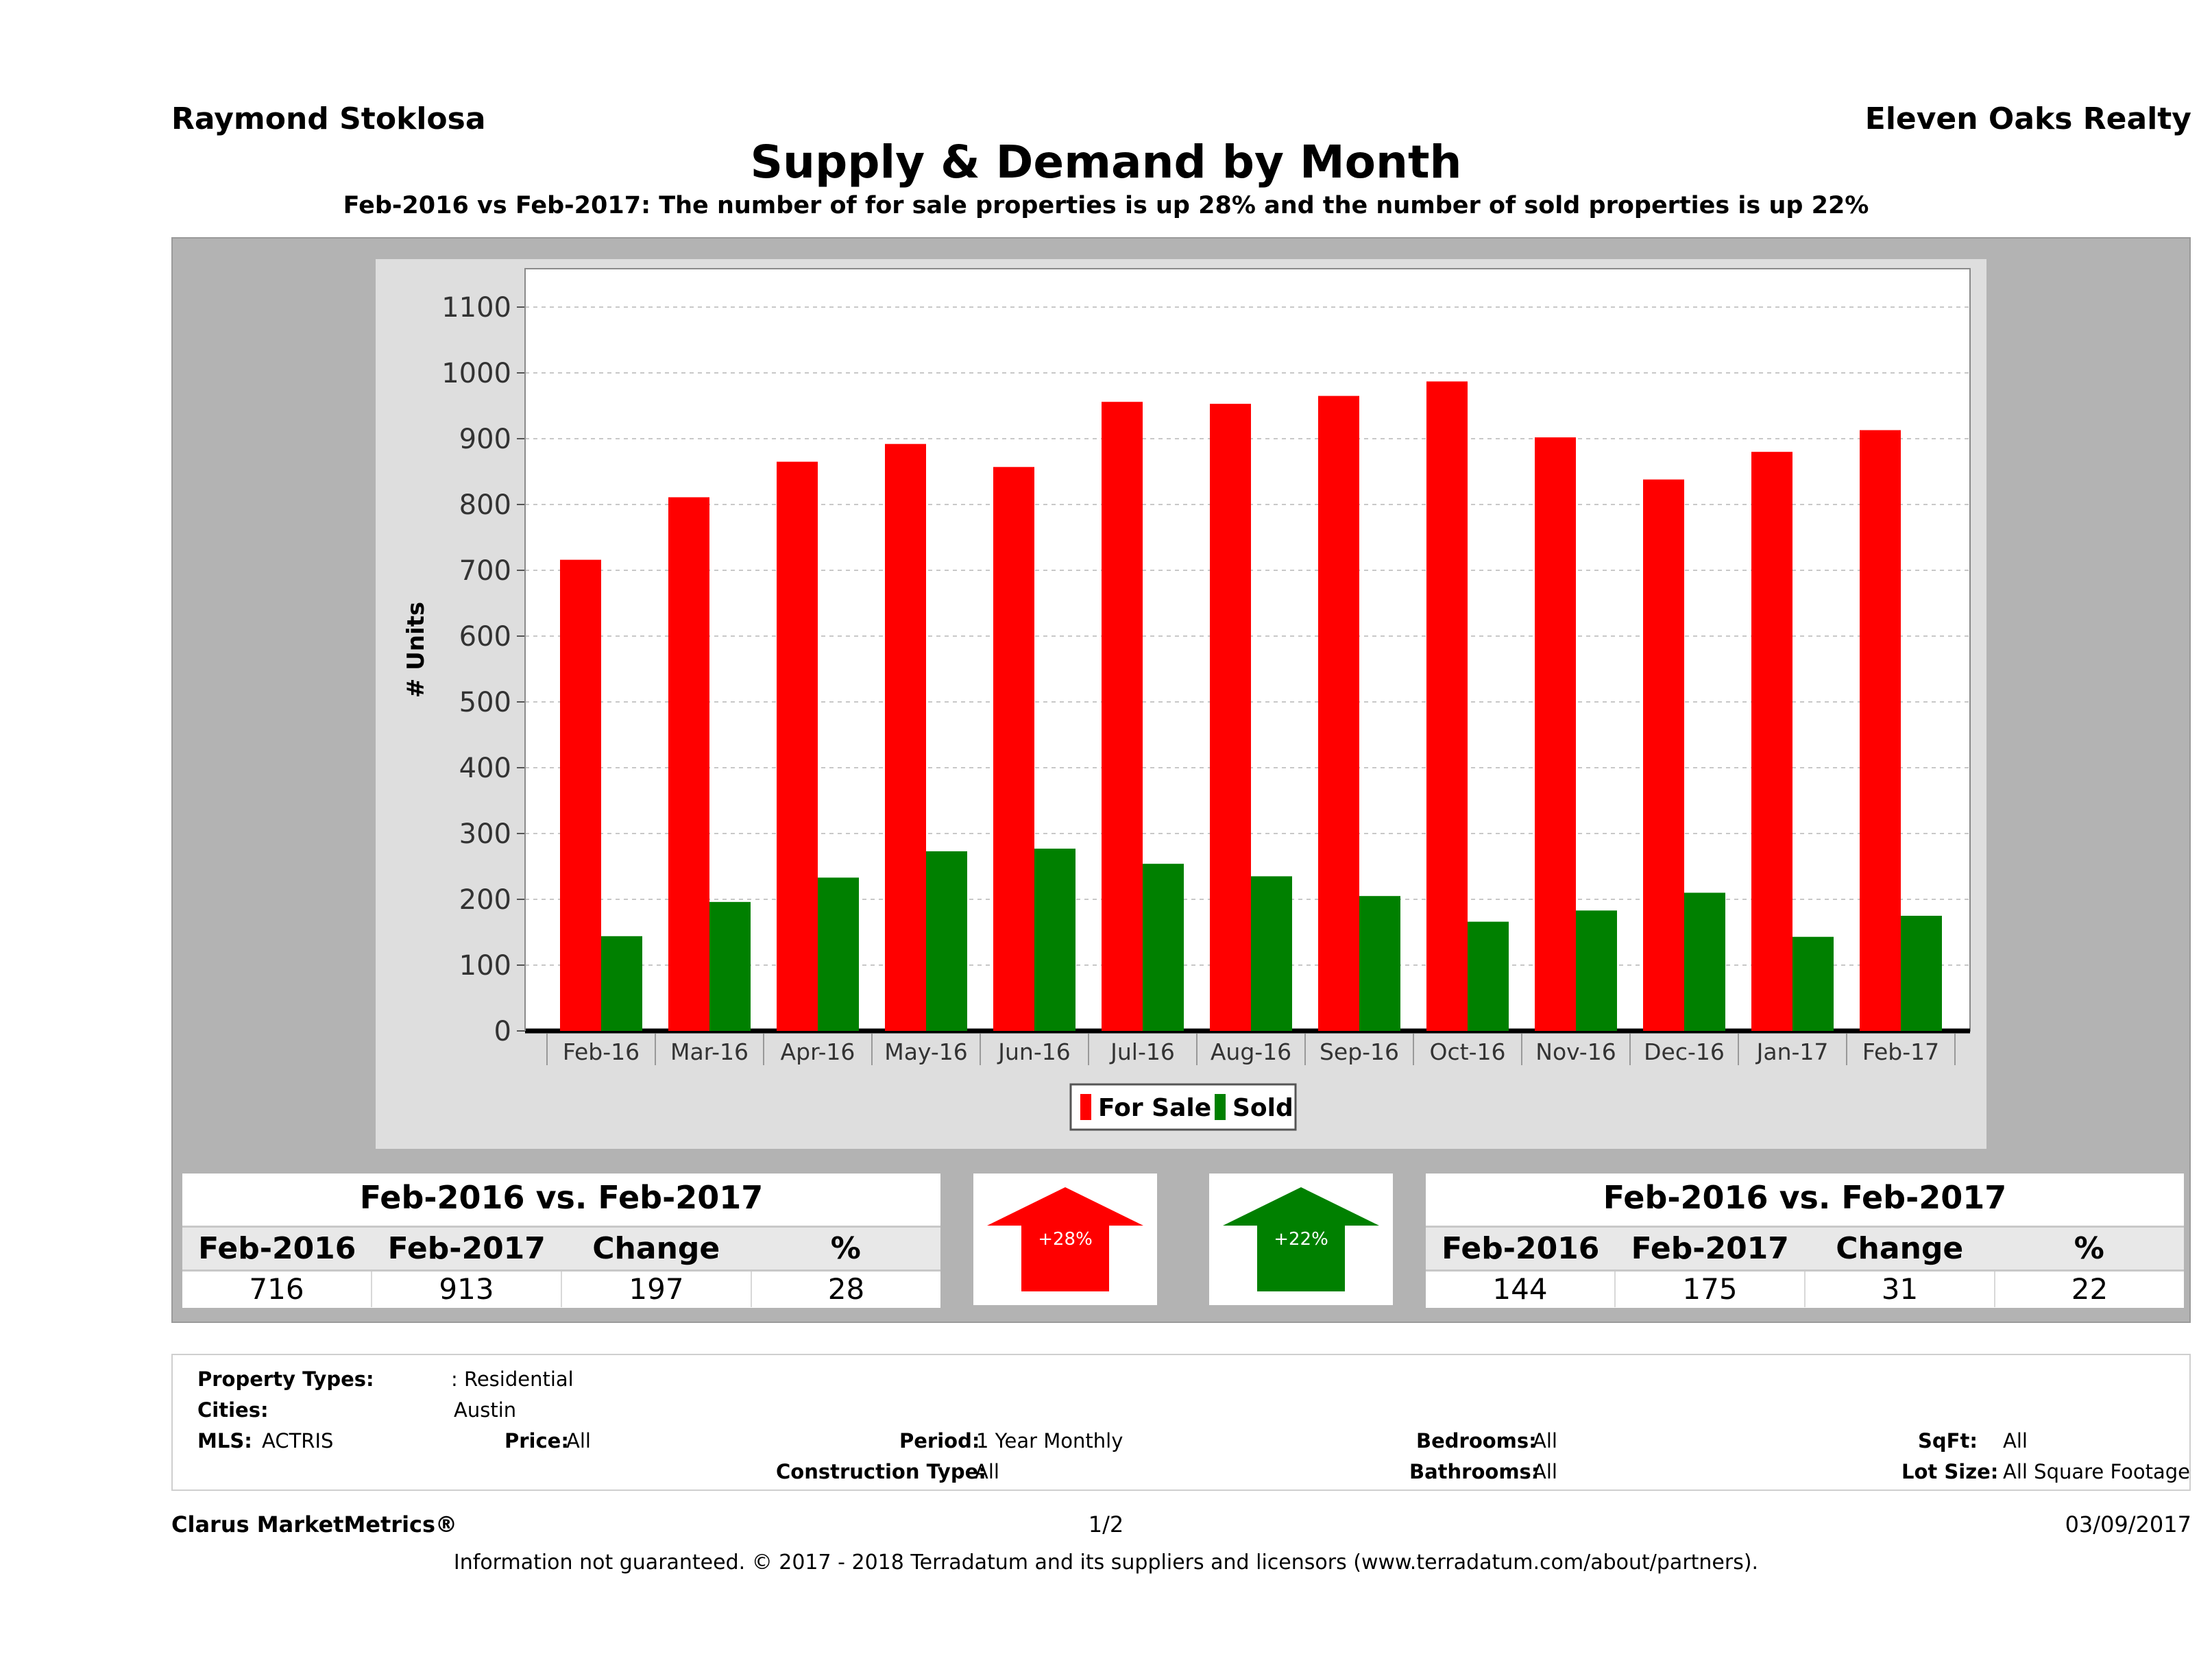 This screenshot has height=1678, width=2212. Describe the element at coordinates (1901, 1051) in the screenshot. I see `x-tick-label: Feb-17` at that location.